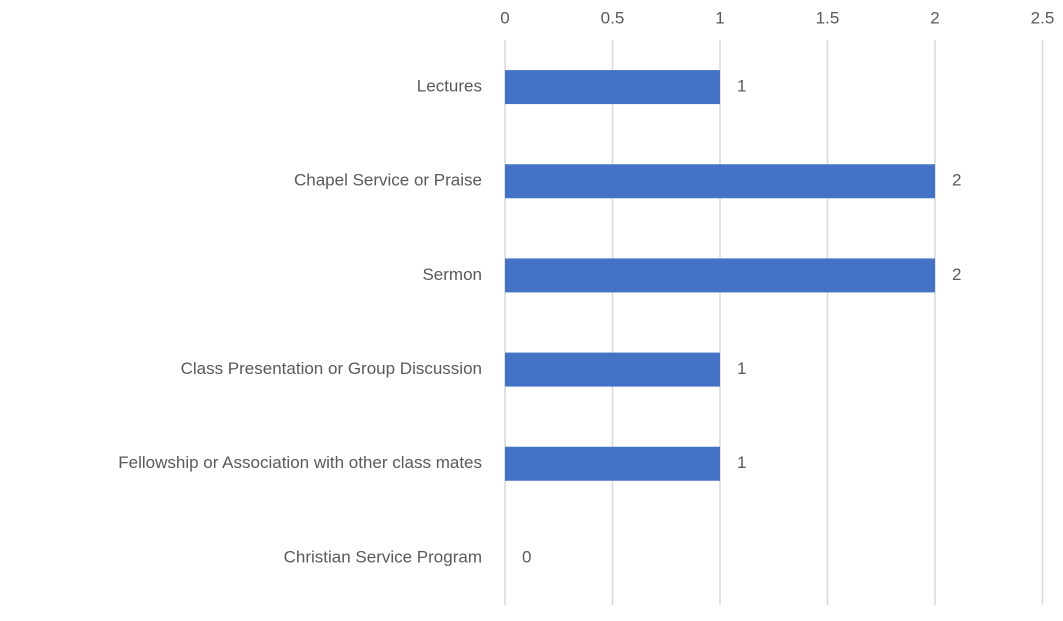 The width and height of the screenshot is (1063, 621). What do you see at coordinates (331, 368) in the screenshot?
I see `y-tick-label: Class Presentation or Group Discussion` at bounding box center [331, 368].